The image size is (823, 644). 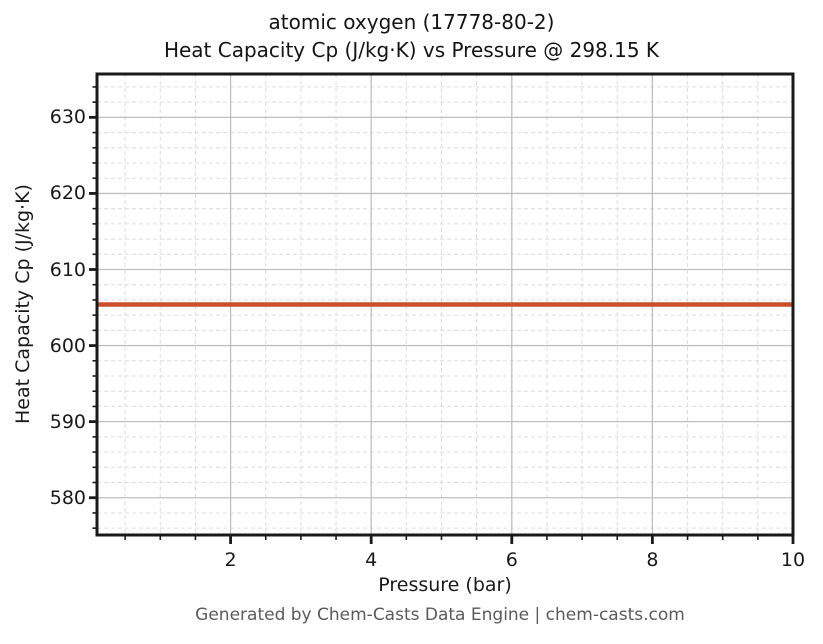 What do you see at coordinates (371, 560) in the screenshot?
I see `x-tick-label: 4` at bounding box center [371, 560].